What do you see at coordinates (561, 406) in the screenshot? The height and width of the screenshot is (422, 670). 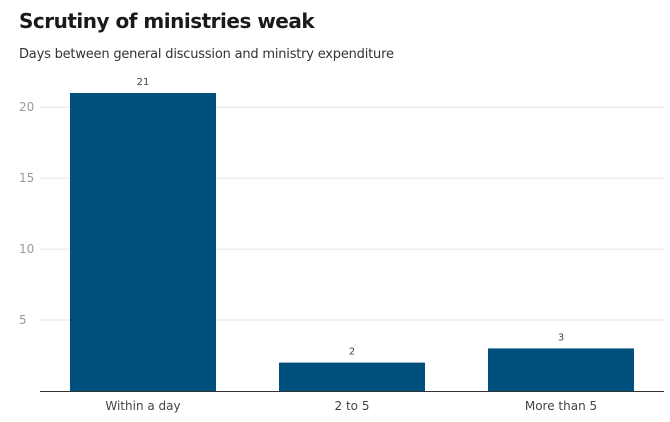 I see `x-tick-label: More than 5` at bounding box center [561, 406].